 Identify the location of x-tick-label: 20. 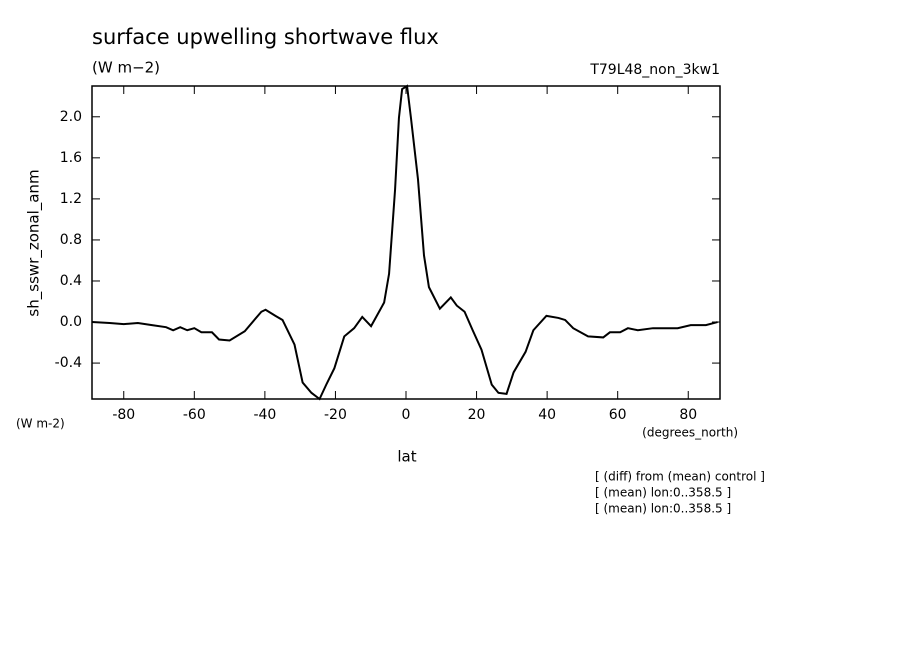
(477, 415).